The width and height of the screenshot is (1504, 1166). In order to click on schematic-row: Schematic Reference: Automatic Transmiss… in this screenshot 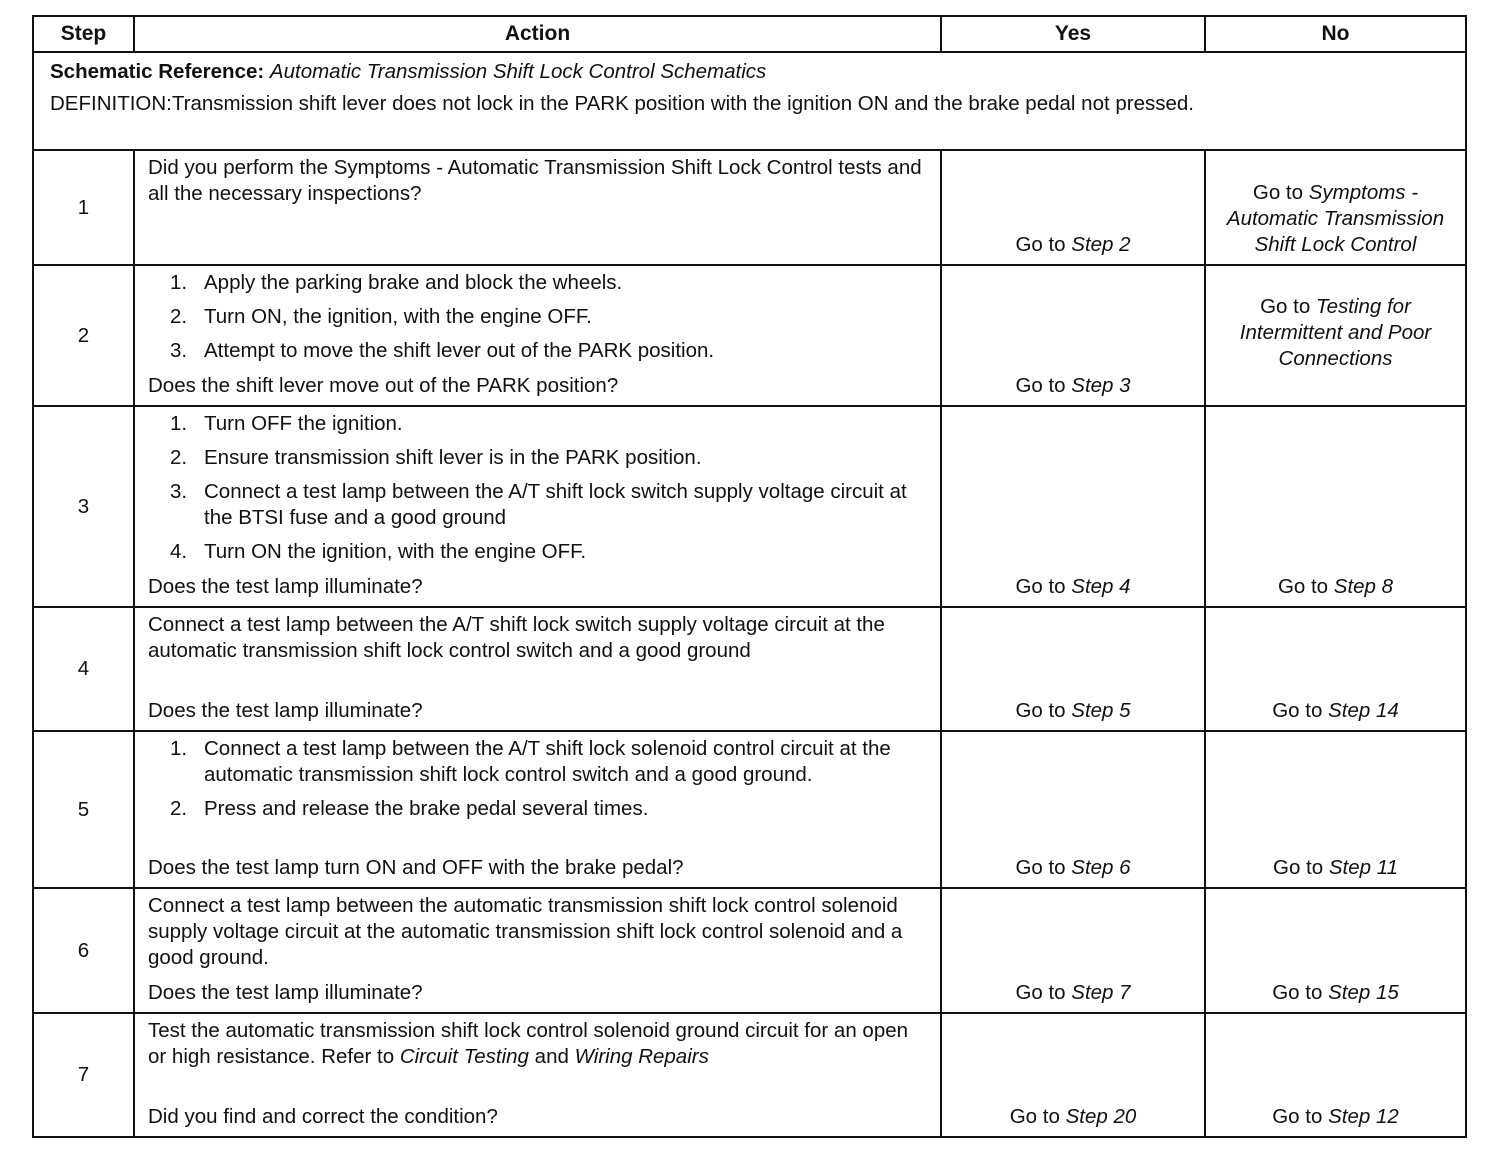, I will do `click(749, 101)`.